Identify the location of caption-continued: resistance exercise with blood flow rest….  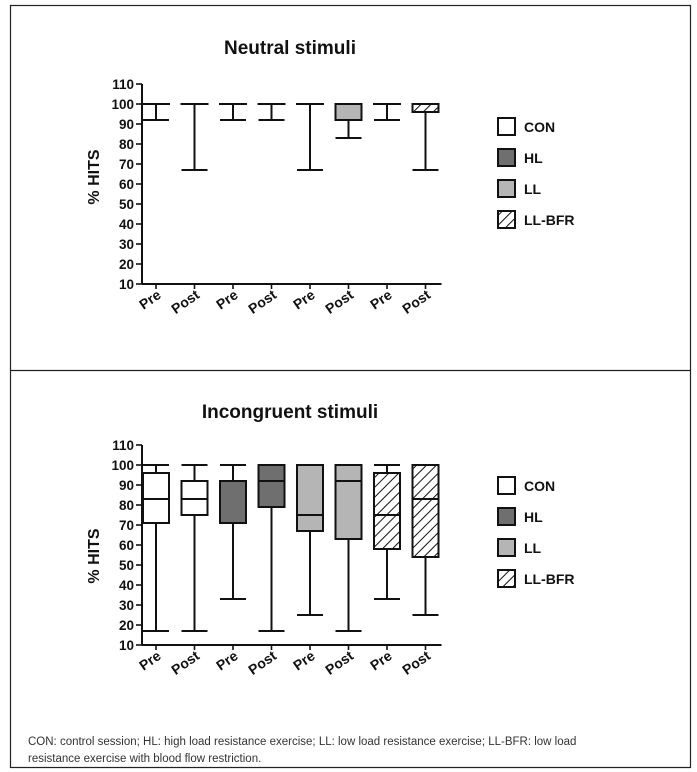
(144, 759).